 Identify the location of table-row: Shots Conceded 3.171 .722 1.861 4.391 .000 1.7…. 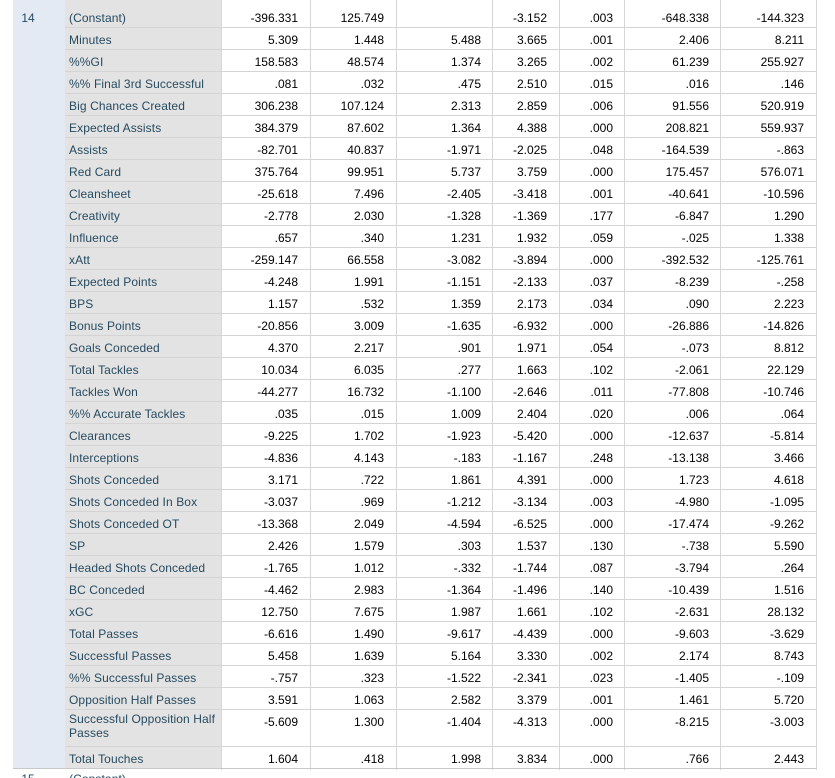
(417, 479).